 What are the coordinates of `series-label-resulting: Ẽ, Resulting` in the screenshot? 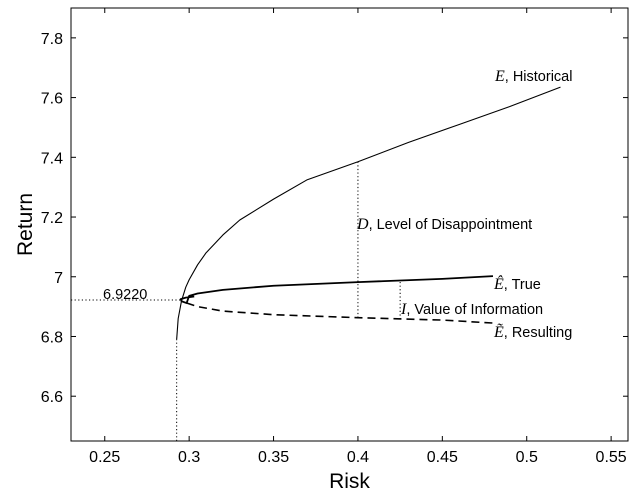 It's located at (532, 332).